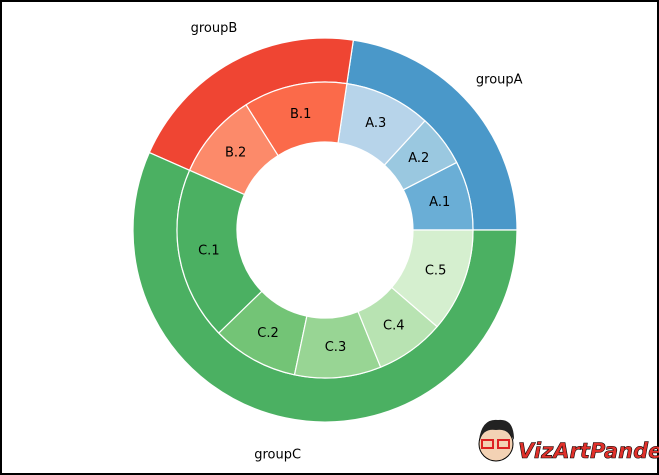 This screenshot has height=475, width=659. I want to click on subgroup-wedge, so click(432, 278).